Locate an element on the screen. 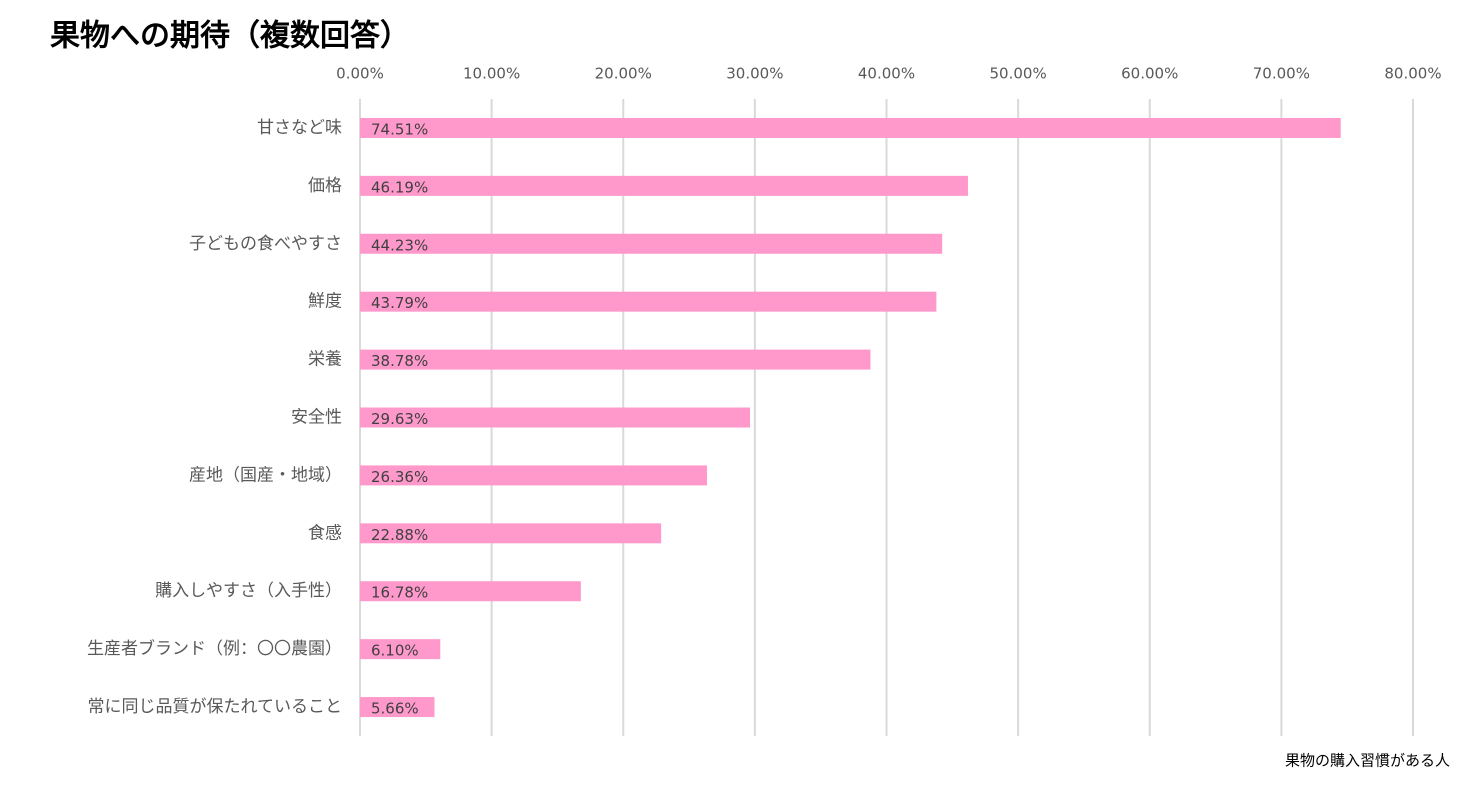 Image resolution: width=1466 pixels, height=793 pixels. x-tick-label: 10.00% is located at coordinates (491, 74).